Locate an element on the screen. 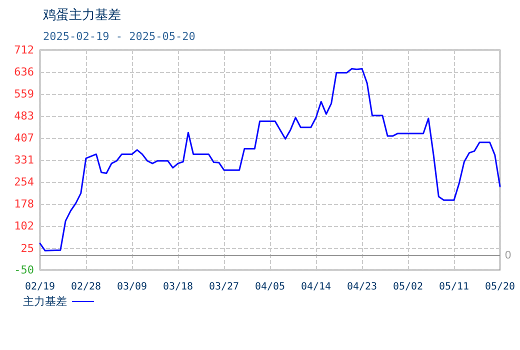  chart-subtitle: 2025-02-19 - 2025-05-20 is located at coordinates (119, 36).